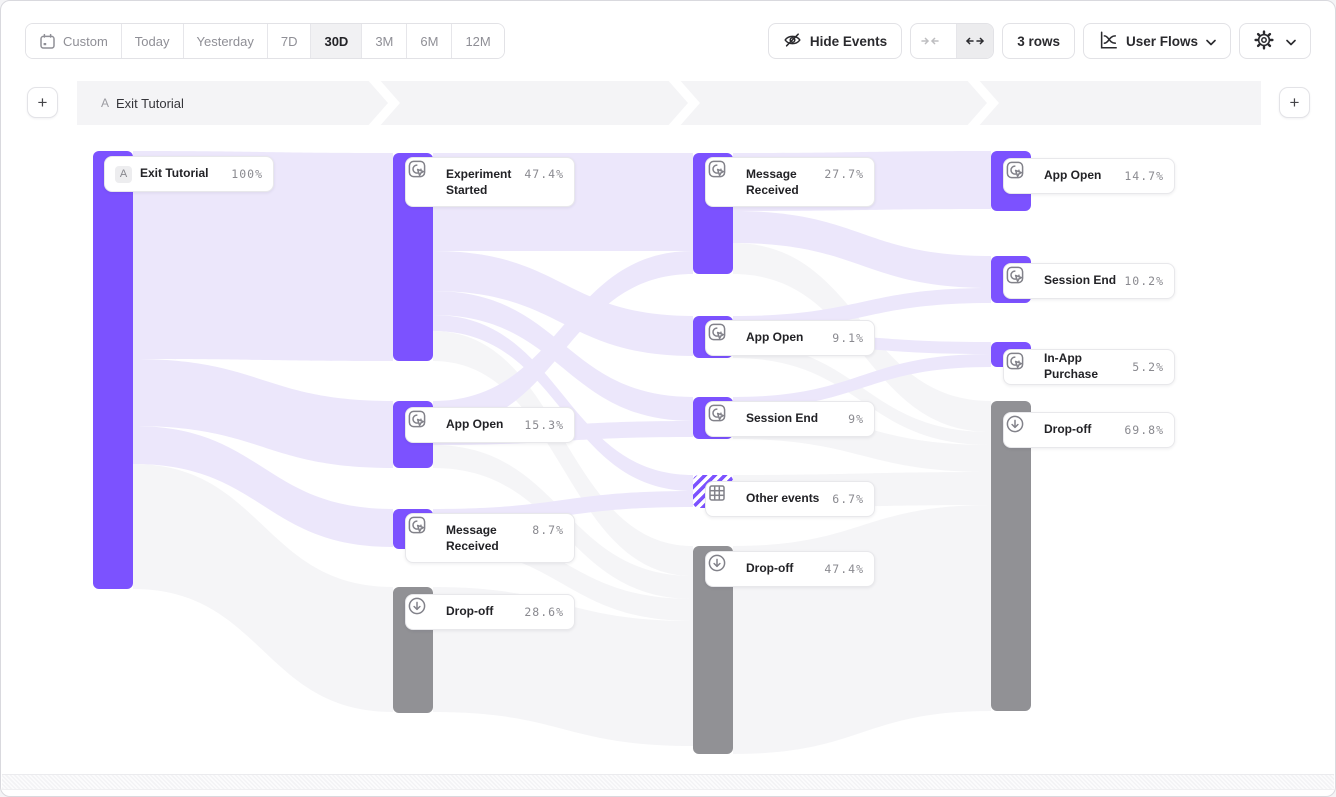 Image resolution: width=1336 pixels, height=797 pixels. What do you see at coordinates (1275, 41) in the screenshot?
I see `settings-button` at bounding box center [1275, 41].